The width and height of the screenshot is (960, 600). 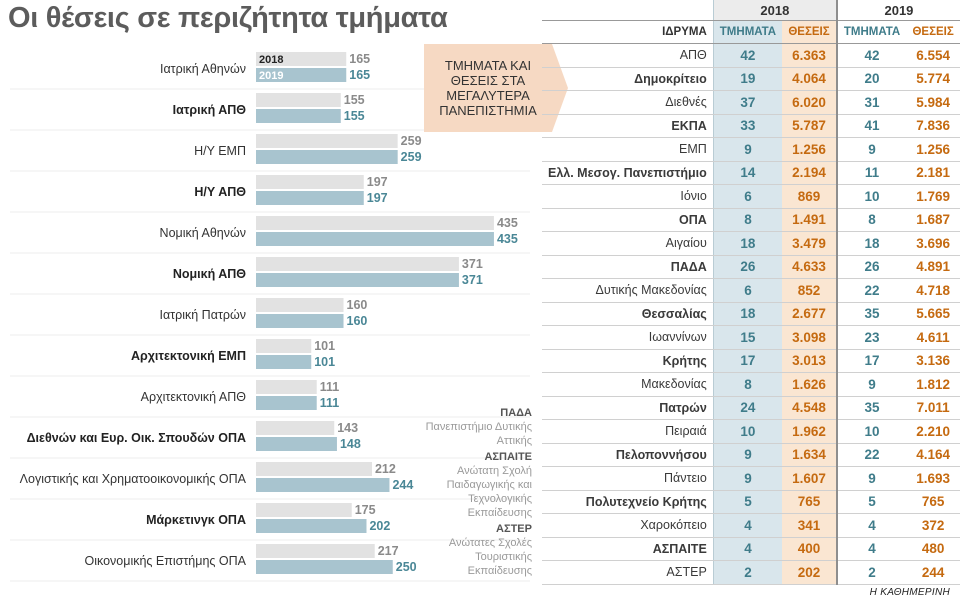 What do you see at coordinates (324, 362) in the screenshot?
I see `value-label-2019: 101` at bounding box center [324, 362].